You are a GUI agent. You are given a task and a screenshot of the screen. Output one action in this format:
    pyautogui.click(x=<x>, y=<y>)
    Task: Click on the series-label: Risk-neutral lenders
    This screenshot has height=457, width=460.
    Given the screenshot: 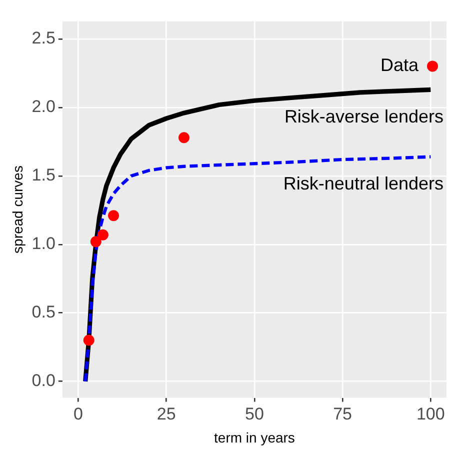 What is the action you would take?
    pyautogui.click(x=363, y=184)
    